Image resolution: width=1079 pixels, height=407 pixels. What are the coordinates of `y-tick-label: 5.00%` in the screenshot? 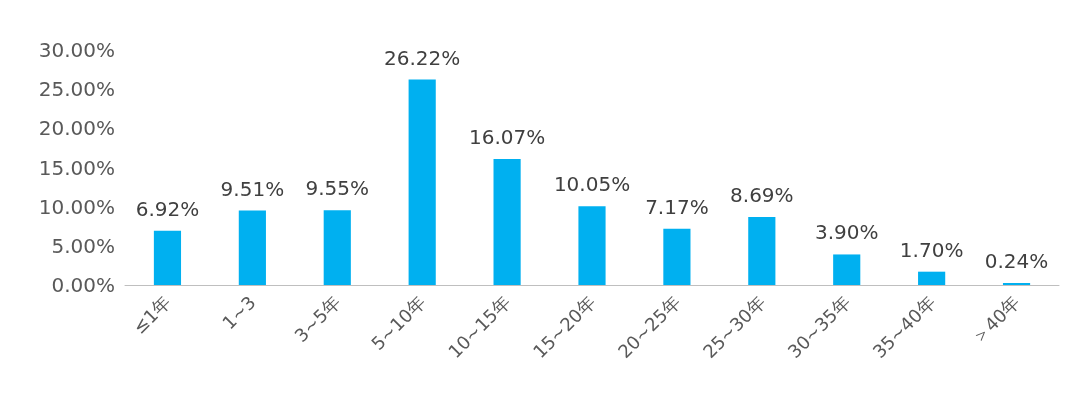 It's located at (83, 245).